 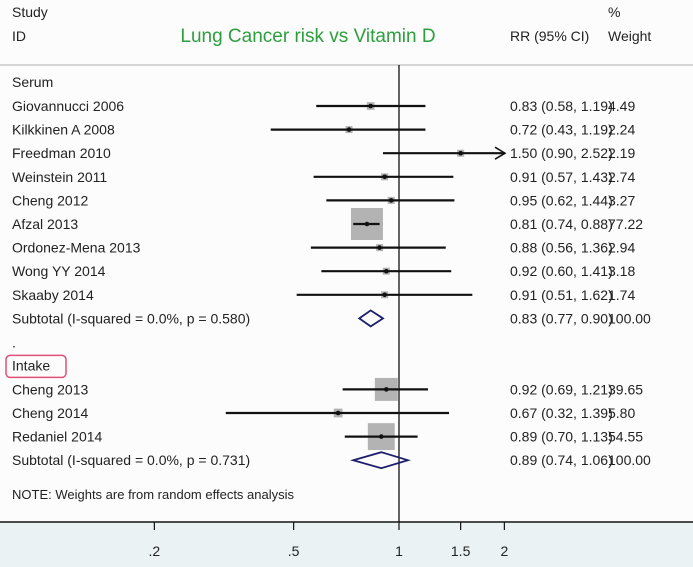 I want to click on study-label: Cheng 2012, so click(x=50, y=200).